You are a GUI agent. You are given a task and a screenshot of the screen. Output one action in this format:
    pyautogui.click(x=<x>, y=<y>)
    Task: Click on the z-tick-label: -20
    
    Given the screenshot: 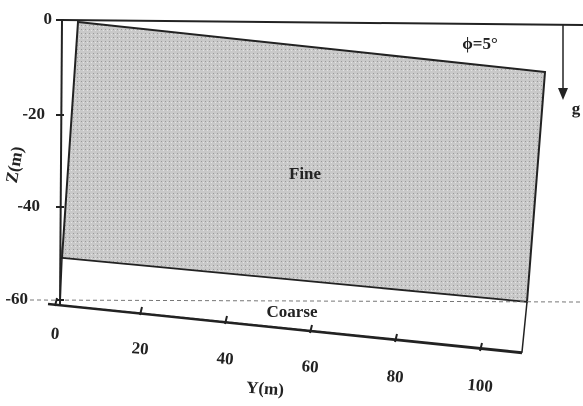 What is the action you would take?
    pyautogui.click(x=33, y=113)
    